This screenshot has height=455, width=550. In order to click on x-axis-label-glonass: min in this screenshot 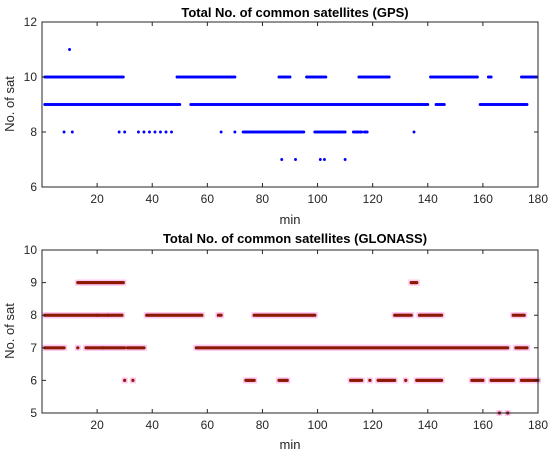, I will do `click(290, 444)`.